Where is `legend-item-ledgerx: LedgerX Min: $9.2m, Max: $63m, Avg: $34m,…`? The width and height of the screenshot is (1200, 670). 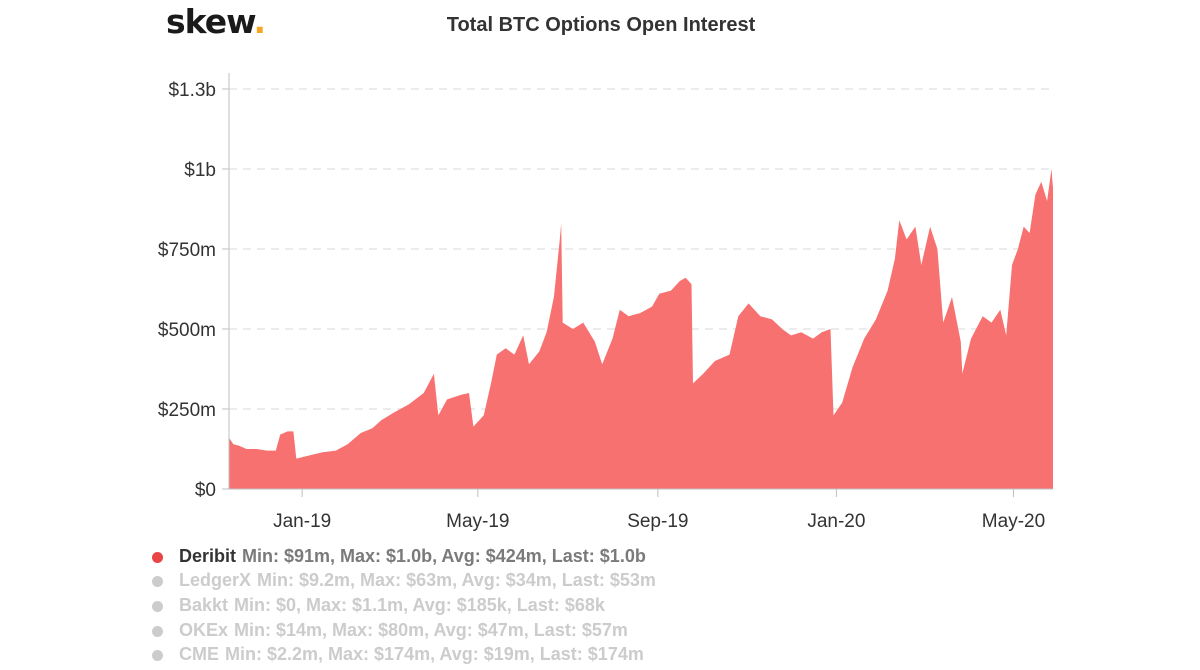 legend-item-ledgerx: LedgerX Min: $9.2m, Max: $63m, Avg: $34m,… is located at coordinates (403, 581).